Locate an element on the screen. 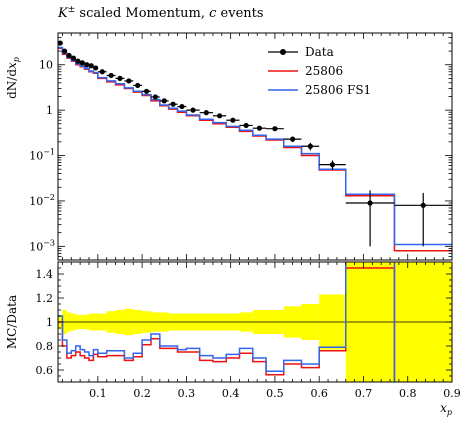 The width and height of the screenshot is (467, 421). ratio-tick-label: 1.2 is located at coordinates (45, 298).